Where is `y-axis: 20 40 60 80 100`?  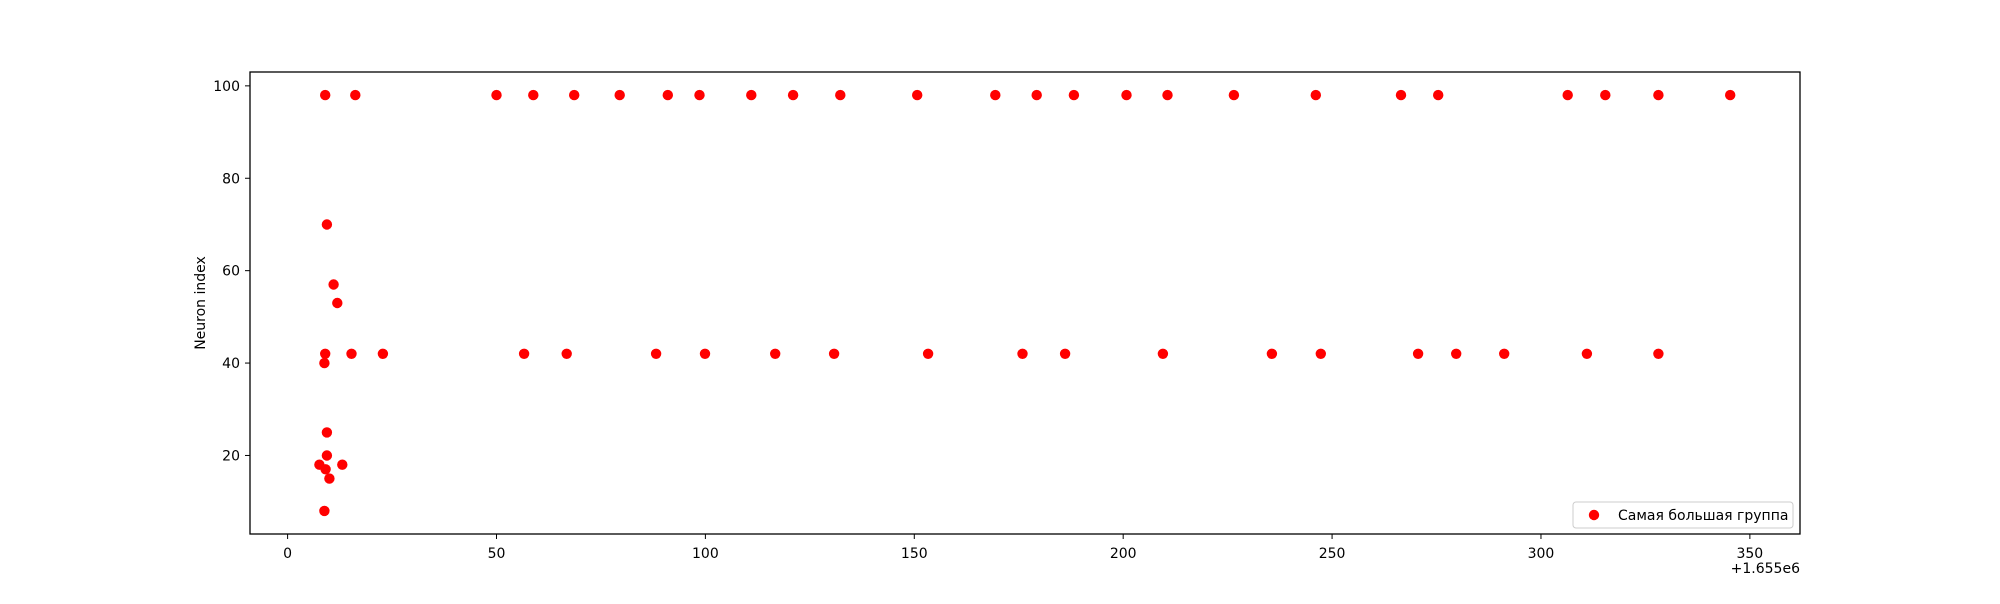 y-axis: 20 40 60 80 100 is located at coordinates (231, 271).